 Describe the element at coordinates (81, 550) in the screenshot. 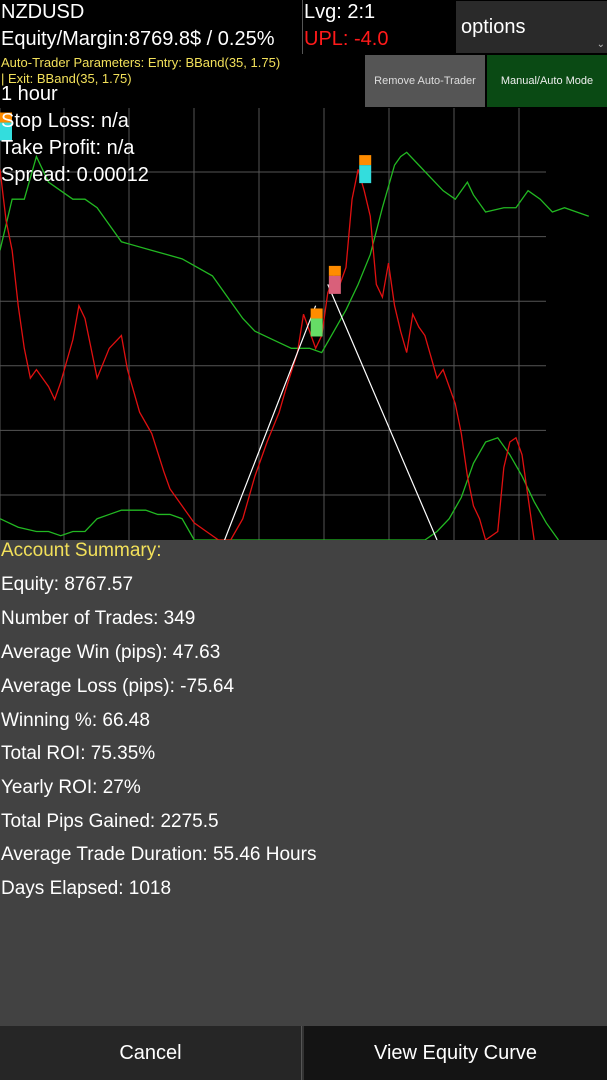

I see `account-summary-title: Account Summary:` at that location.